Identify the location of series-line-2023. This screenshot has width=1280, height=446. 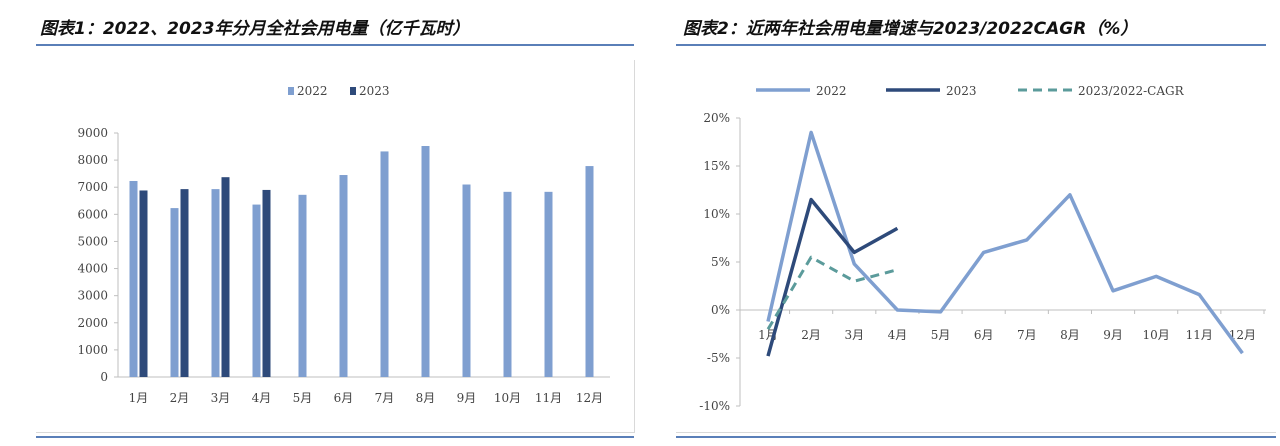
(832, 277).